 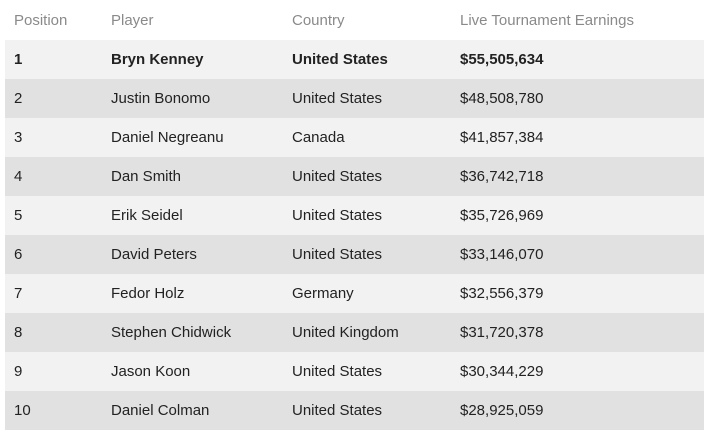 I want to click on cell-earnings: $30,344,229, so click(x=577, y=371).